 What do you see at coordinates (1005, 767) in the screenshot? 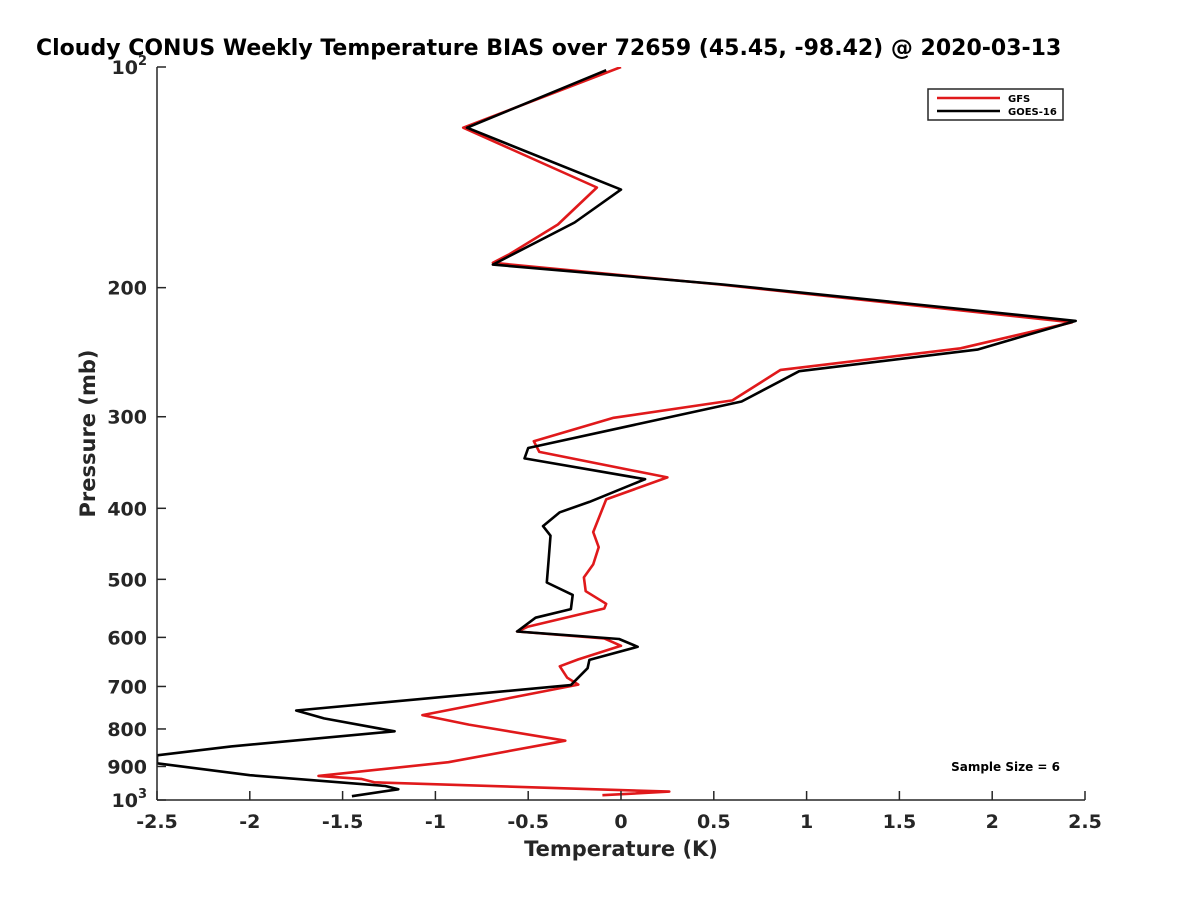
I see `sample-size-annotation: Sample Size = 6` at bounding box center [1005, 767].